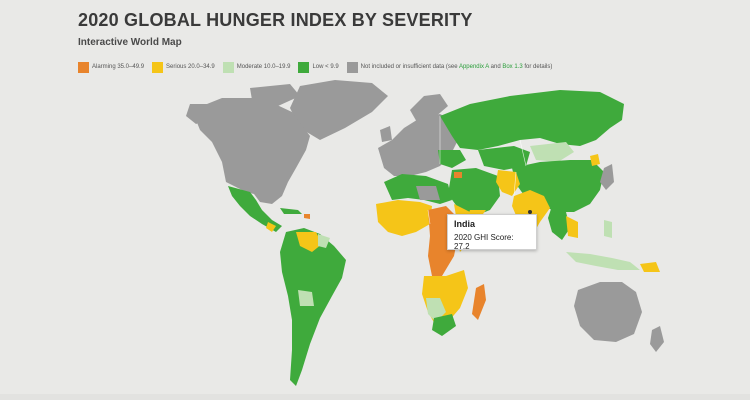  What do you see at coordinates (595, 160) in the screenshot?
I see `north-korea` at bounding box center [595, 160].